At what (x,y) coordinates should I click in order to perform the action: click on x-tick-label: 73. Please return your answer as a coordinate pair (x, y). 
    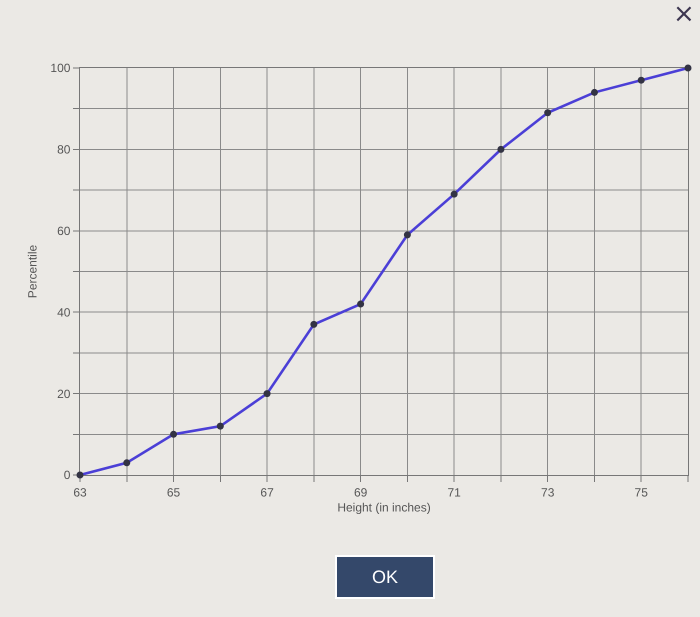
    Looking at the image, I should click on (548, 493).